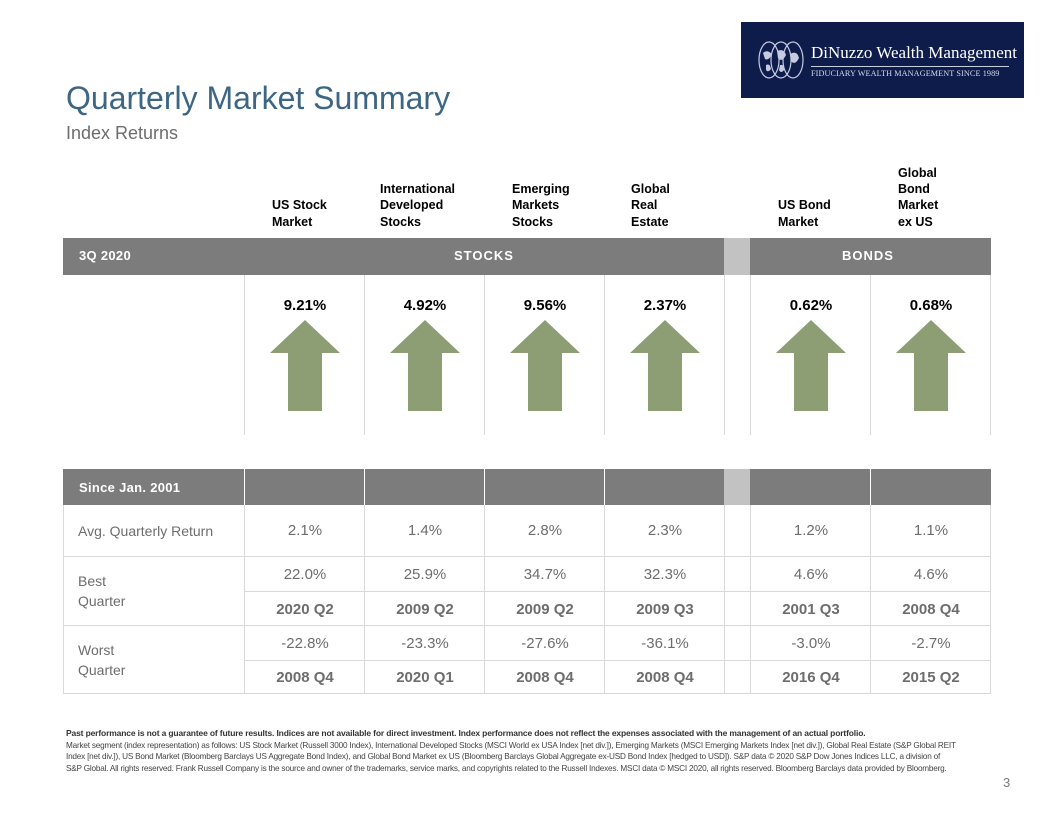  Describe the element at coordinates (545, 305) in the screenshot. I see `quarter-return-emerging: 9.56%` at that location.